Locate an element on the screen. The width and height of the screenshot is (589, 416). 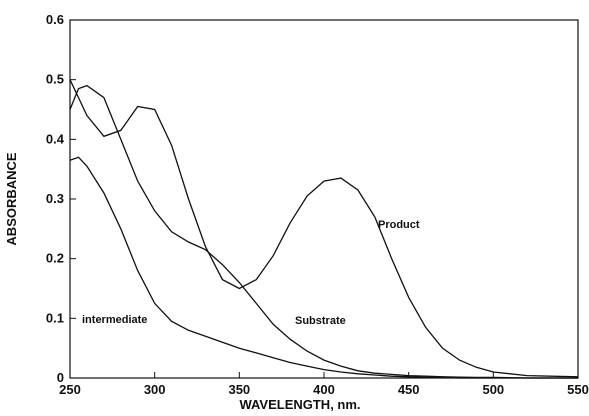
y-tick-label: 0 is located at coordinates (60, 377).